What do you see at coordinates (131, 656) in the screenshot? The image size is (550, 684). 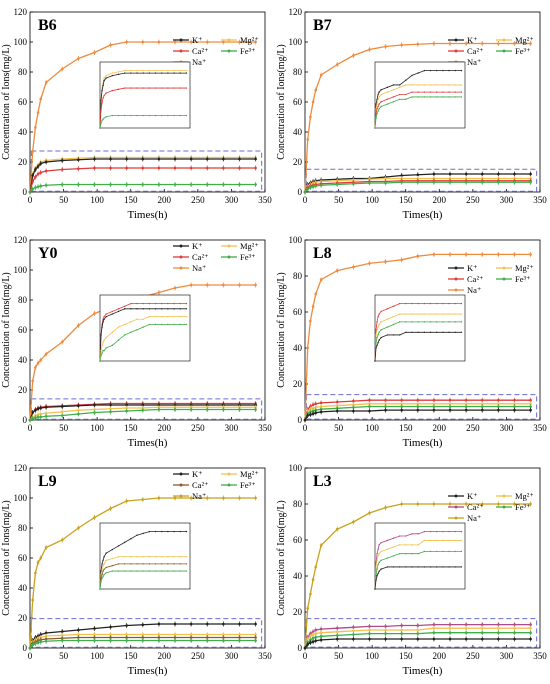 I see `x-tick-label: 150` at bounding box center [131, 656].